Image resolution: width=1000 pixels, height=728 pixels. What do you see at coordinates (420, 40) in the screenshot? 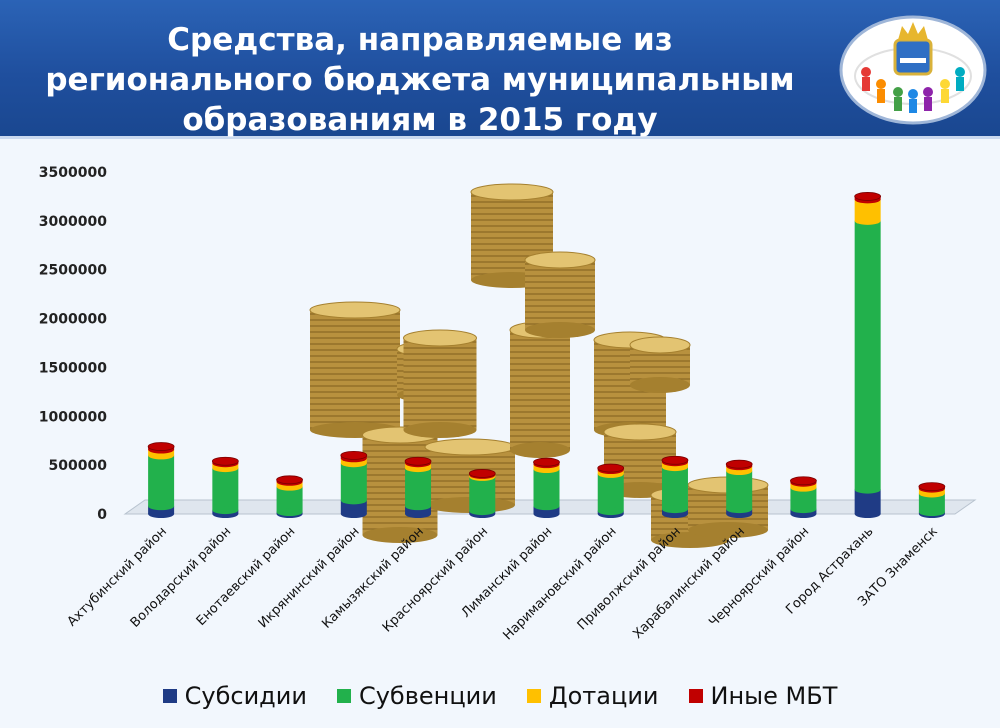
I see `title-line-1: Средства, направляемые из` at bounding box center [420, 40].